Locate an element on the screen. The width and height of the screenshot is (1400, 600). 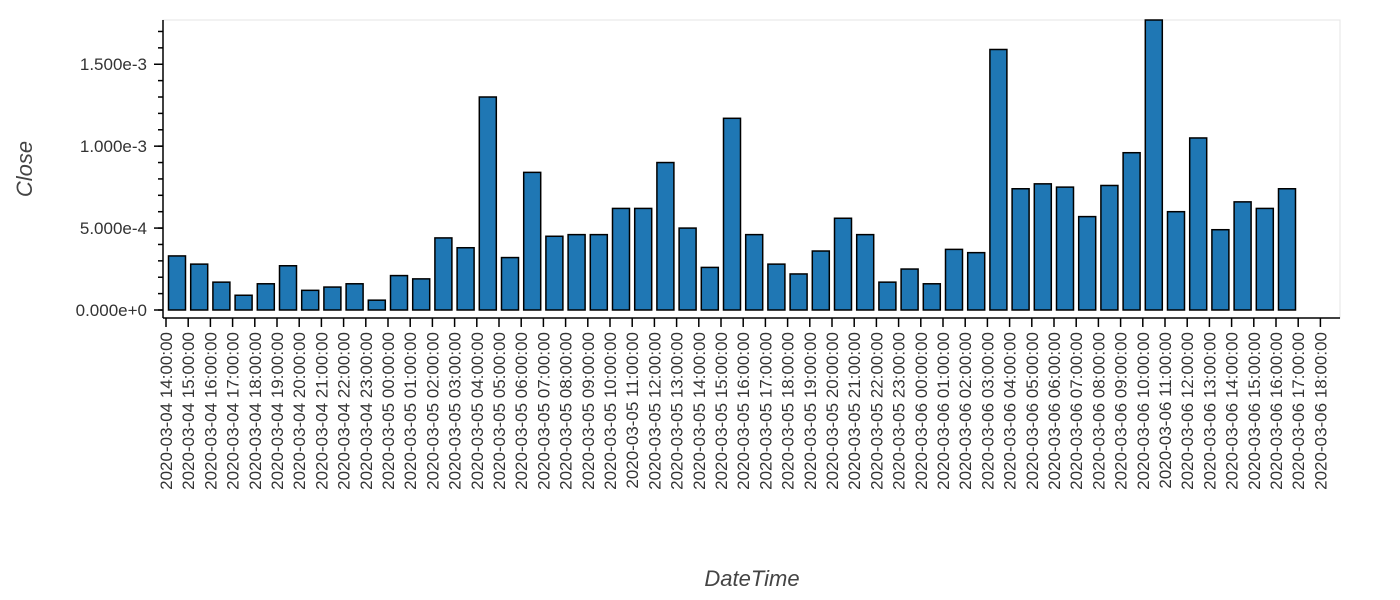
x-tick-label-49: 2020-03-06 15:00:00 is located at coordinates (1254, 411).